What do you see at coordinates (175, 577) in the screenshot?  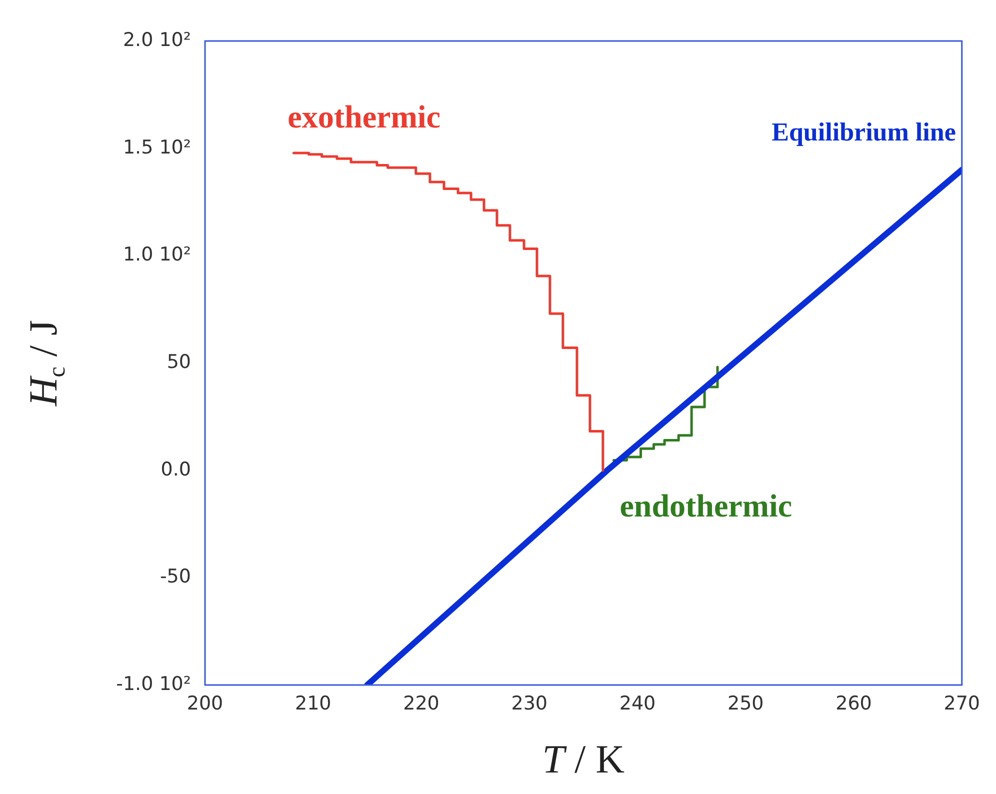 I see `y-tick-label: -50` at bounding box center [175, 577].